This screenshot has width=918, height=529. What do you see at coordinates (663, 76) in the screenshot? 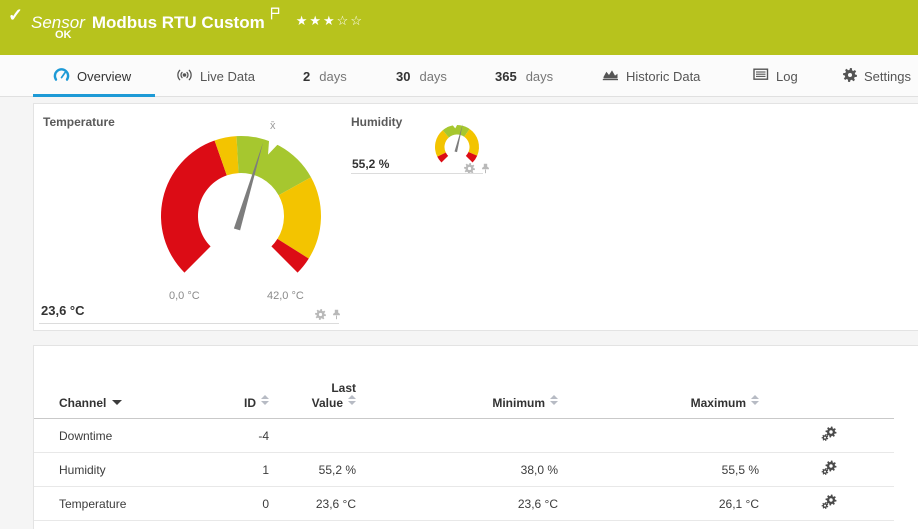
I see `tab-label: Historic Data` at bounding box center [663, 76].